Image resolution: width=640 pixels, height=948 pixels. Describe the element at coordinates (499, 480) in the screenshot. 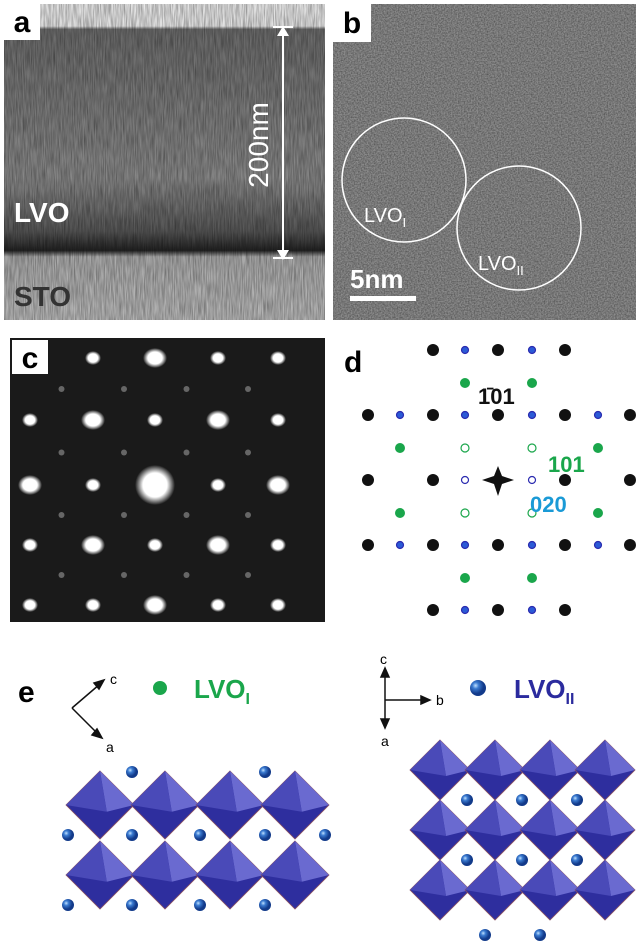

I see `reciprocal-lattice` at that location.